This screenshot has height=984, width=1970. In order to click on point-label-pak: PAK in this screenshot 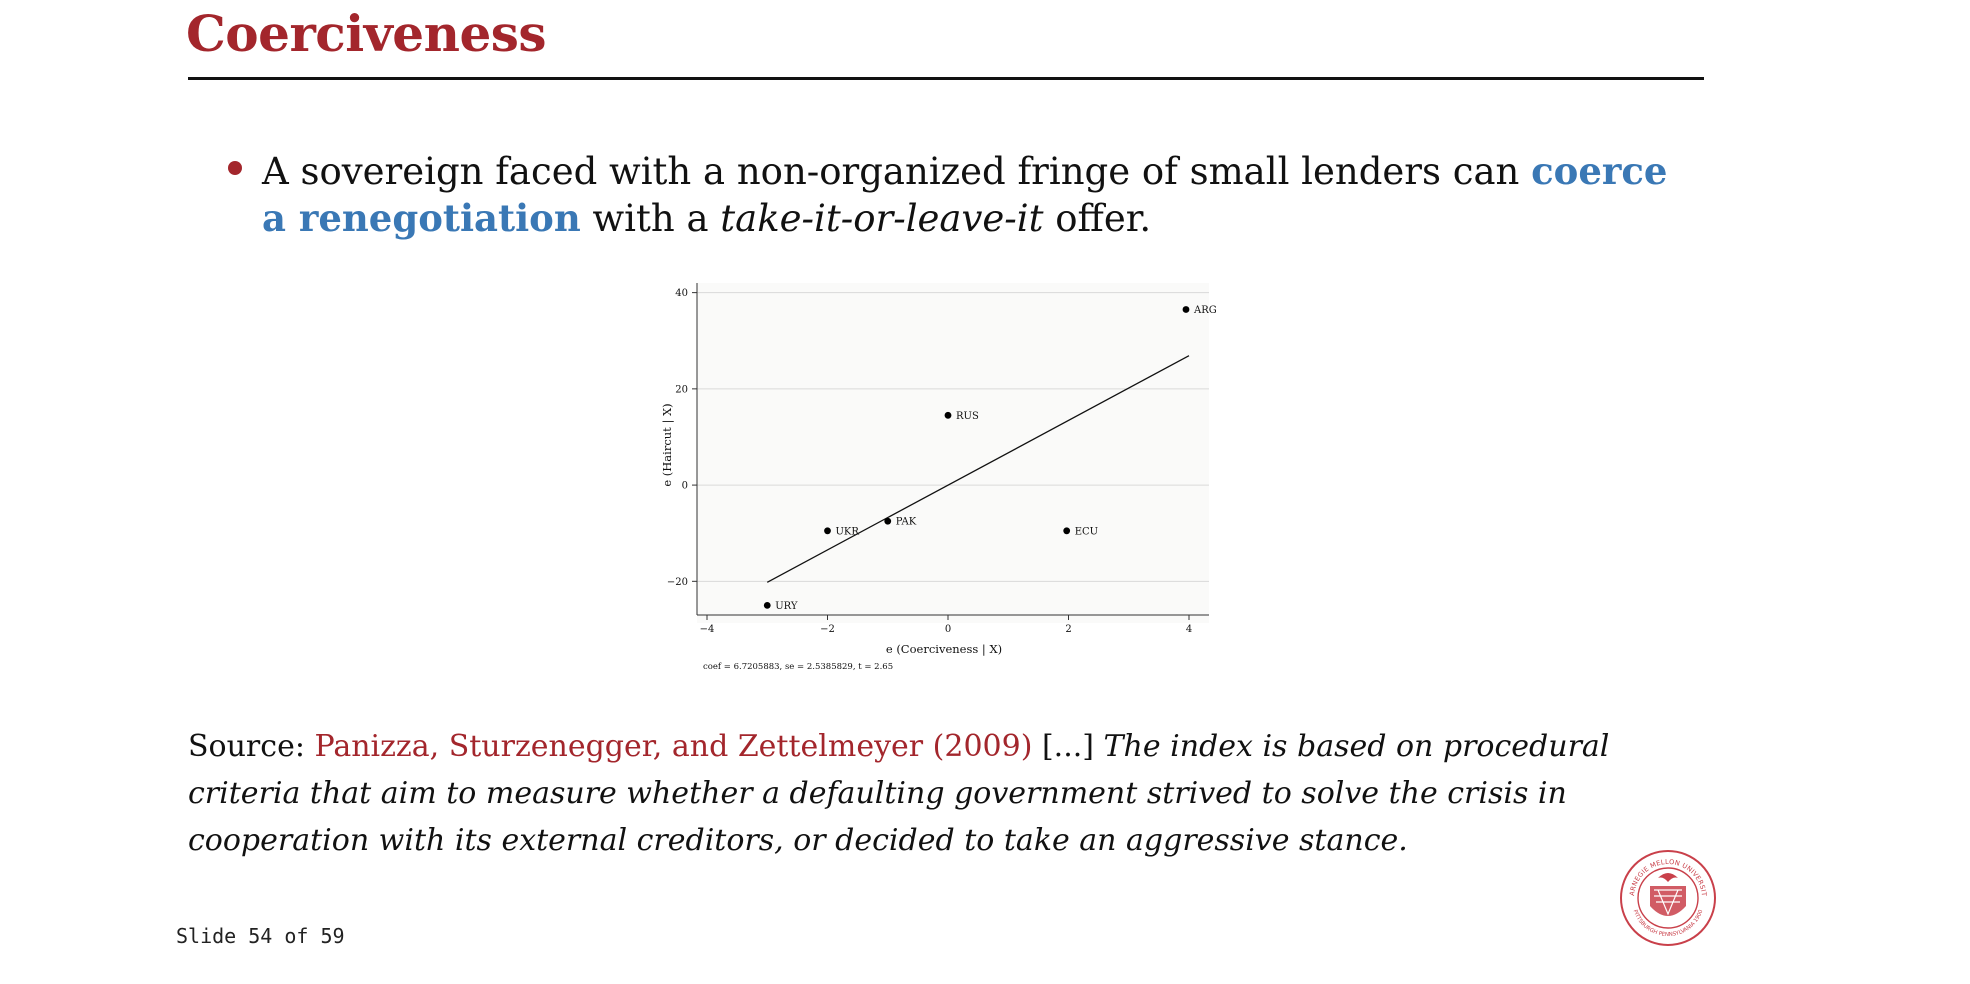, I will do `click(906, 522)`.